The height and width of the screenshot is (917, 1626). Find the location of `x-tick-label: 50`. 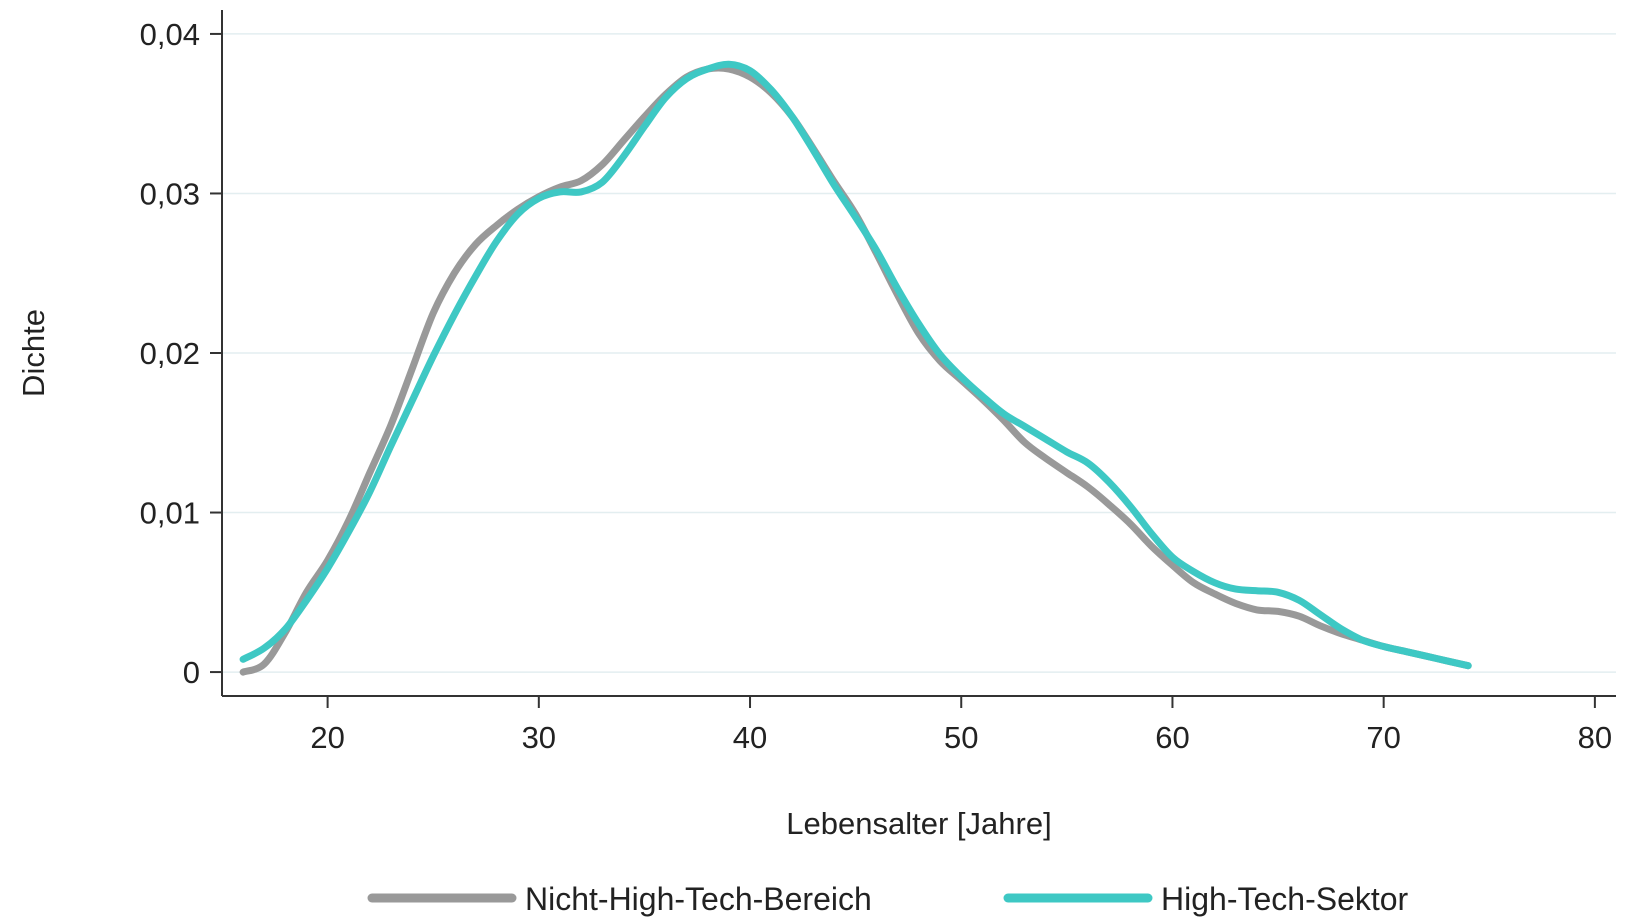

x-tick-label: 50 is located at coordinates (961, 737).